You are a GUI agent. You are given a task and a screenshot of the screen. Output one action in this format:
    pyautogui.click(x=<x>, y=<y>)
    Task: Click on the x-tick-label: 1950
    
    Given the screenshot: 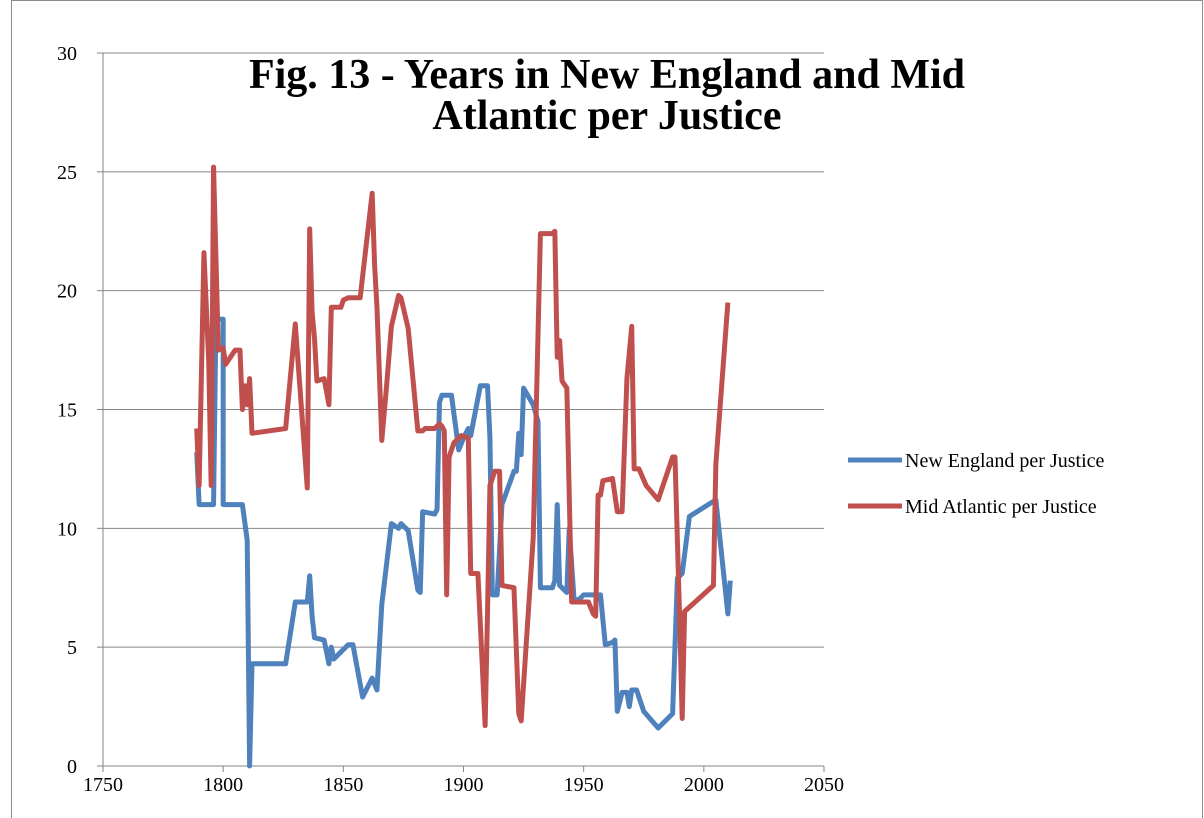 What is the action you would take?
    pyautogui.click(x=584, y=785)
    